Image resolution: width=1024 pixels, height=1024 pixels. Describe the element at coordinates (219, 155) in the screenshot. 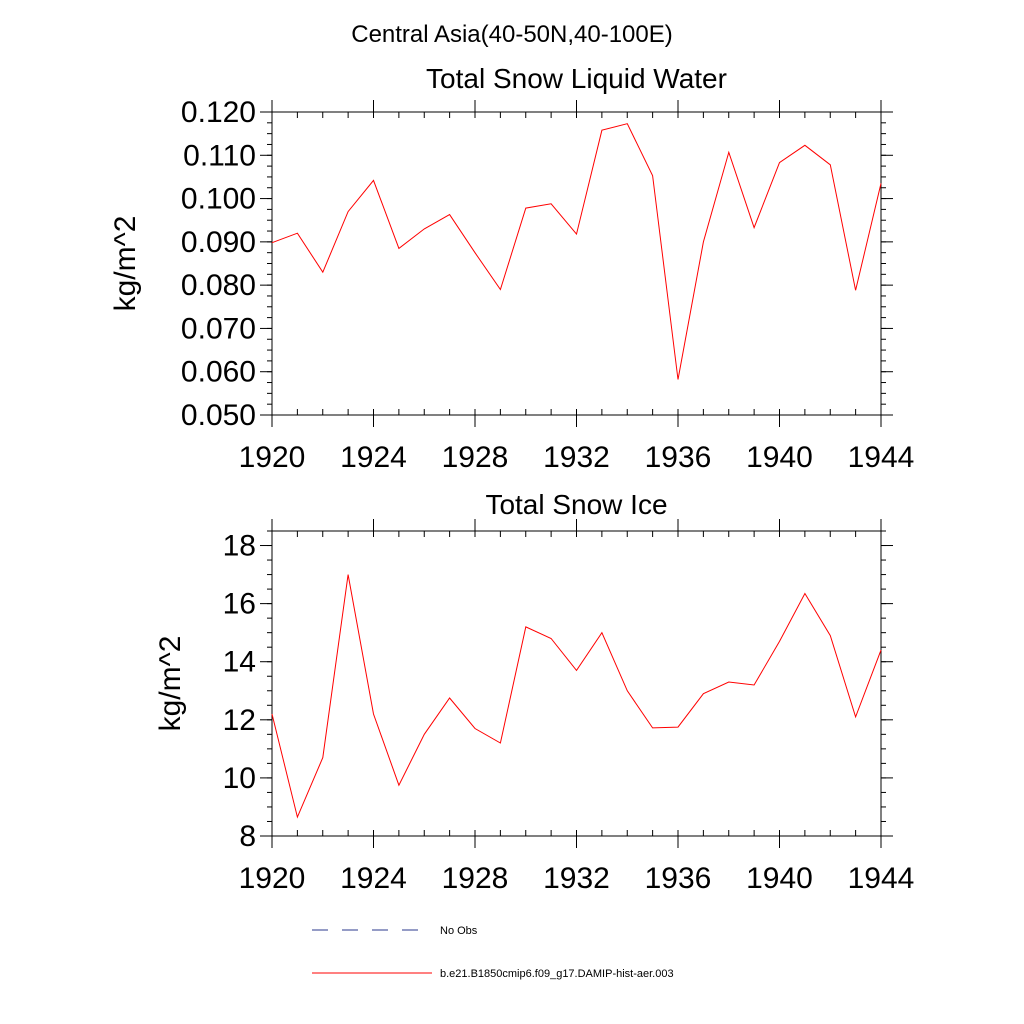

I see `y-tick-label: 0.110` at that location.